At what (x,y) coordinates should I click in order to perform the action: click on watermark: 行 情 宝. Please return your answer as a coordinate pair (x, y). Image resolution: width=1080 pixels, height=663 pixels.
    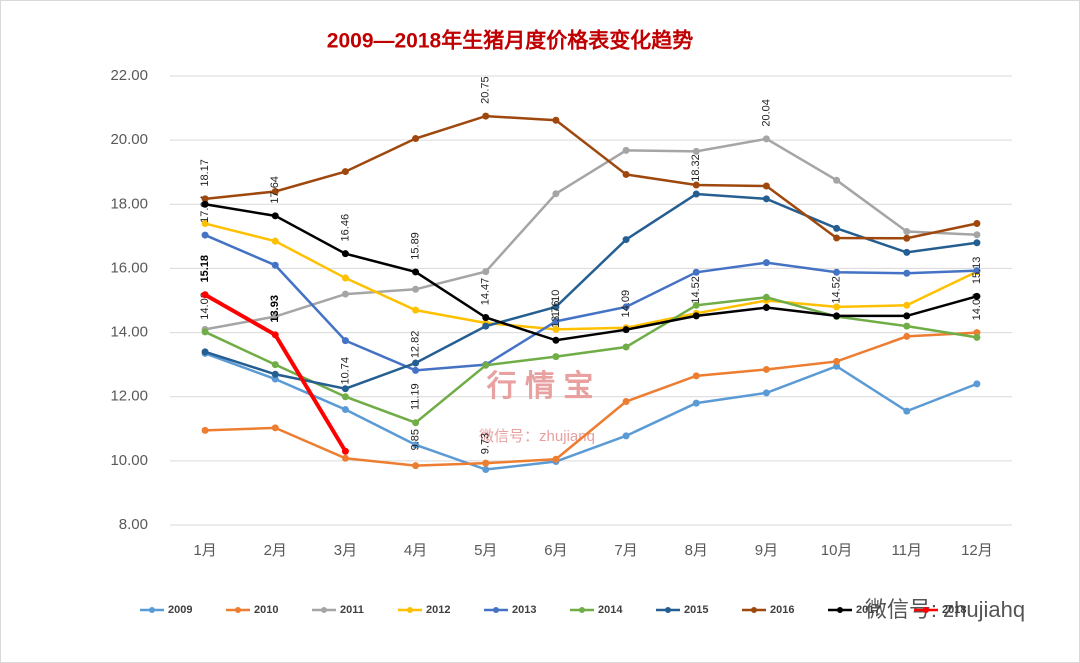
    Looking at the image, I should click on (540, 386).